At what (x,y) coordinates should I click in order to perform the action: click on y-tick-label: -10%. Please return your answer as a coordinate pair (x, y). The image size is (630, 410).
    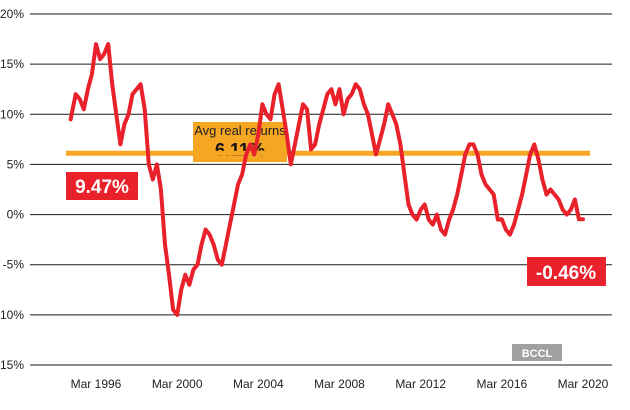
    Looking at the image, I should click on (12, 315).